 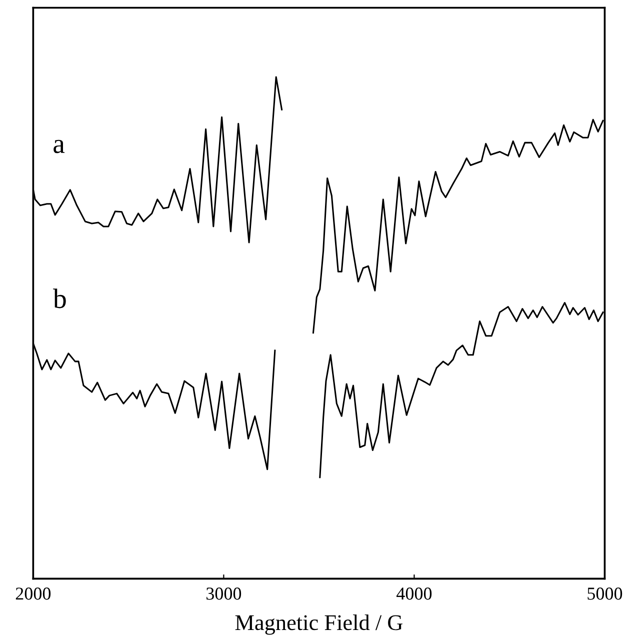 I want to click on x-tick-label: 2000, so click(x=33, y=594).